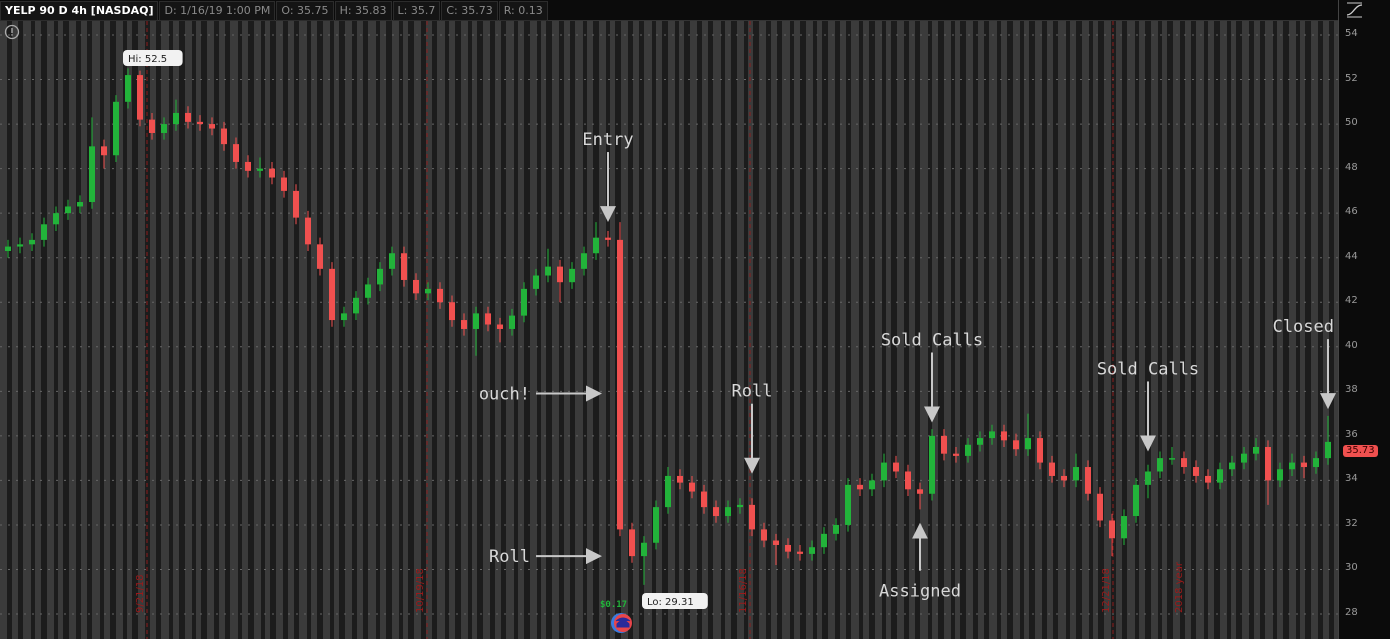 The image size is (1390, 639). I want to click on y-tick-label: 46, so click(1351, 212).